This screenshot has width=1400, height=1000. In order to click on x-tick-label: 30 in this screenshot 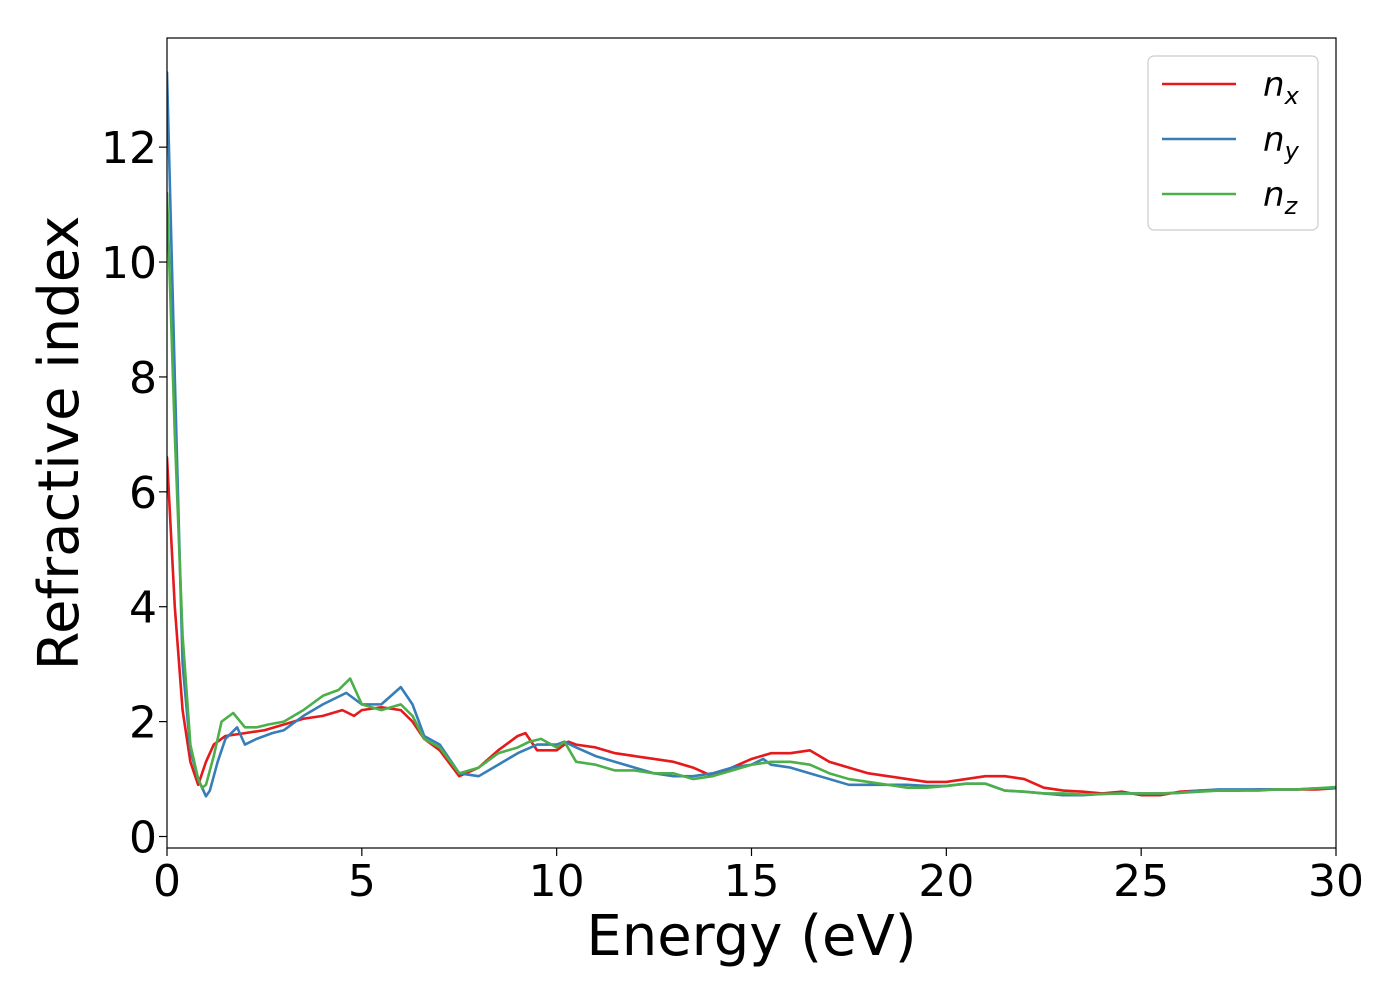, I will do `click(1336, 881)`.